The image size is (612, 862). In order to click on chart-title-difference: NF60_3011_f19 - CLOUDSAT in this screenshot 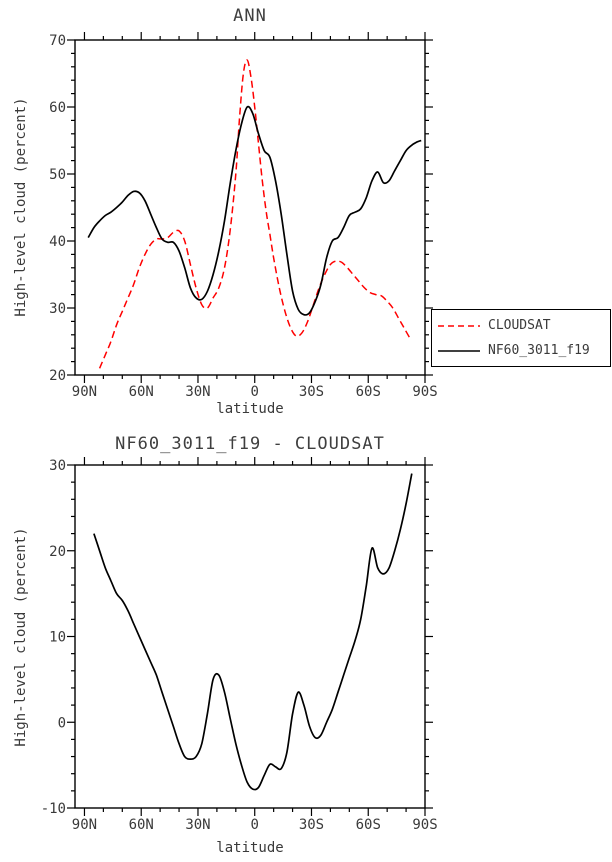, I will do `click(250, 444)`.